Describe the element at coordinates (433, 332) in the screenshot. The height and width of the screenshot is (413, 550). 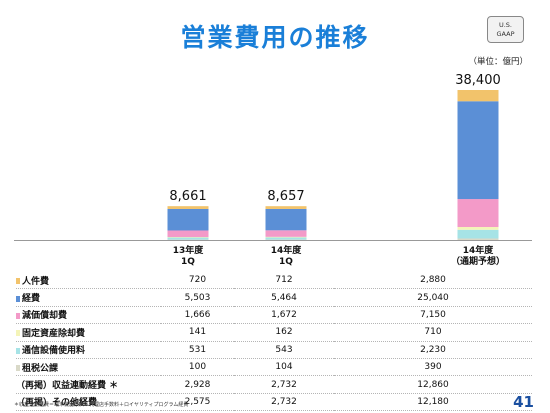
I see `table-cell: 710` at that location.